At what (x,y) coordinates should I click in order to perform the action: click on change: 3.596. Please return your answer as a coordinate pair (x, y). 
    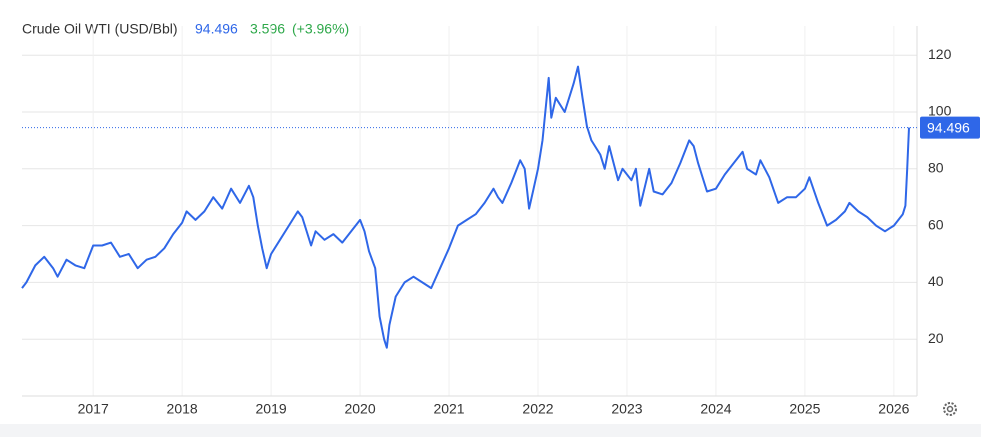
    Looking at the image, I should click on (267, 29).